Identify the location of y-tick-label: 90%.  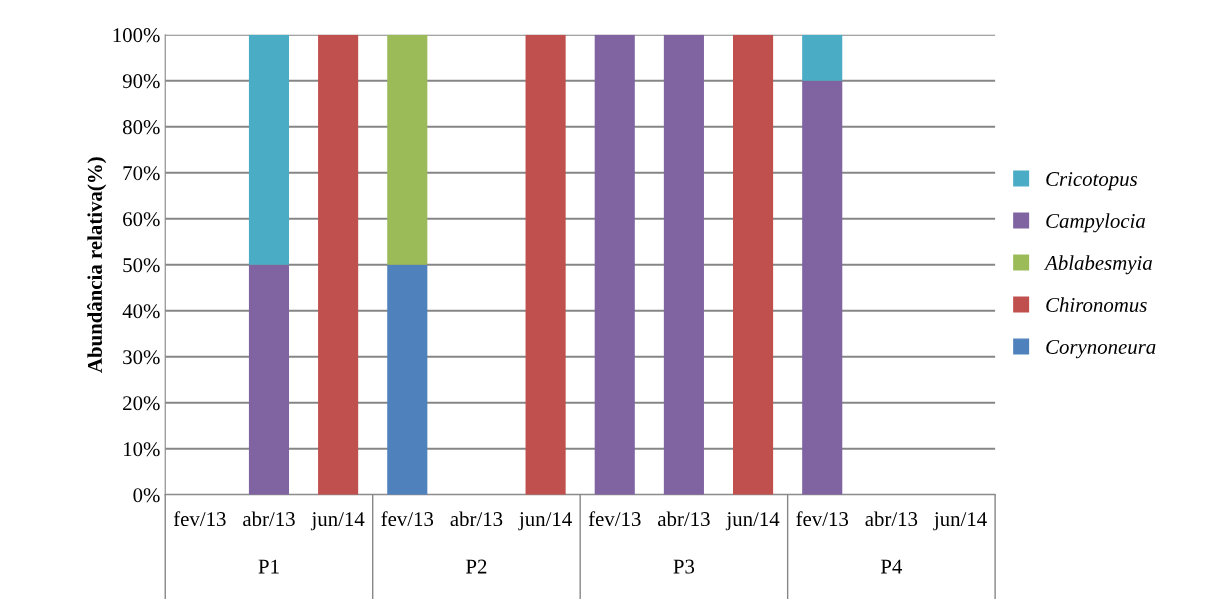
(141, 81).